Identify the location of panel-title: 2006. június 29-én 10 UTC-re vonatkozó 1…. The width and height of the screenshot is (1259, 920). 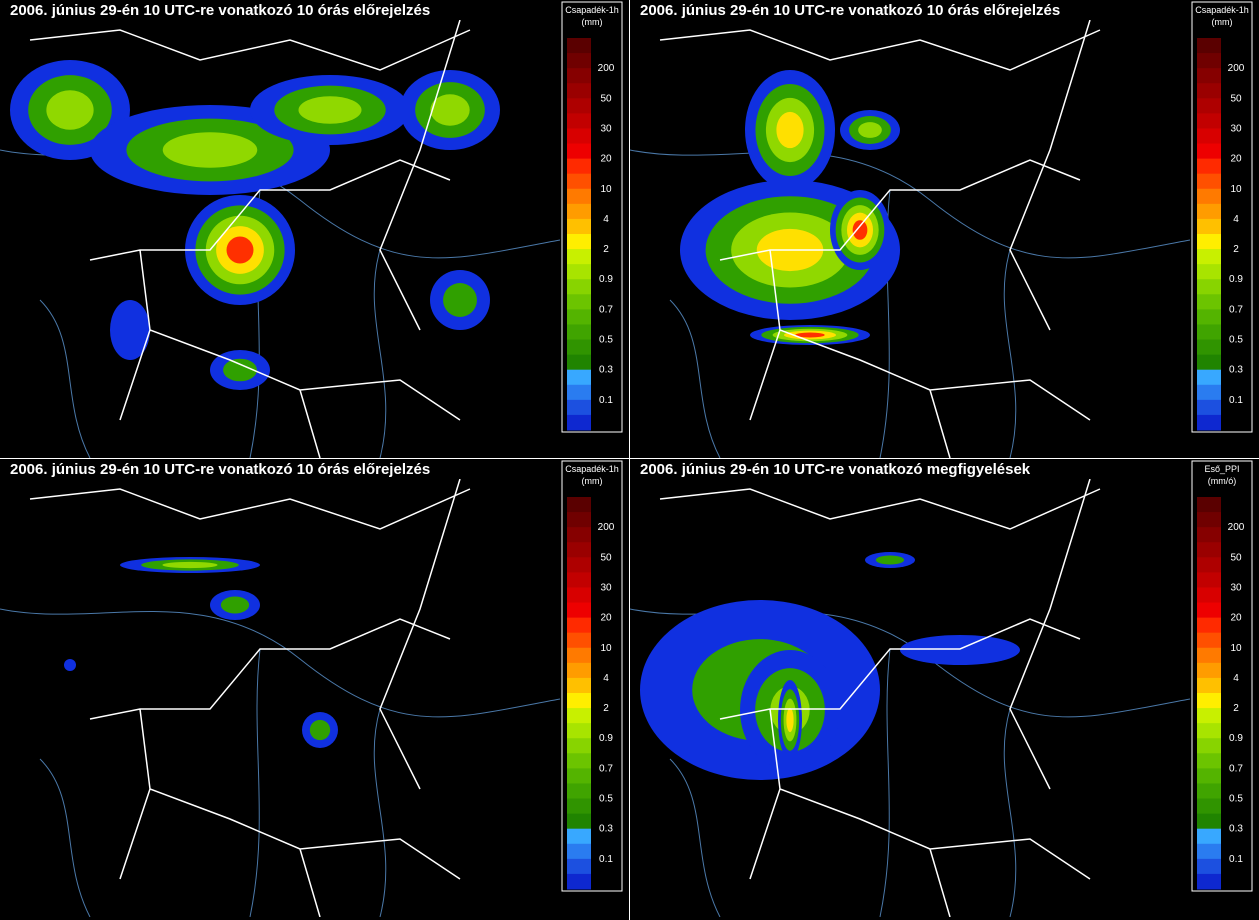
(220, 10).